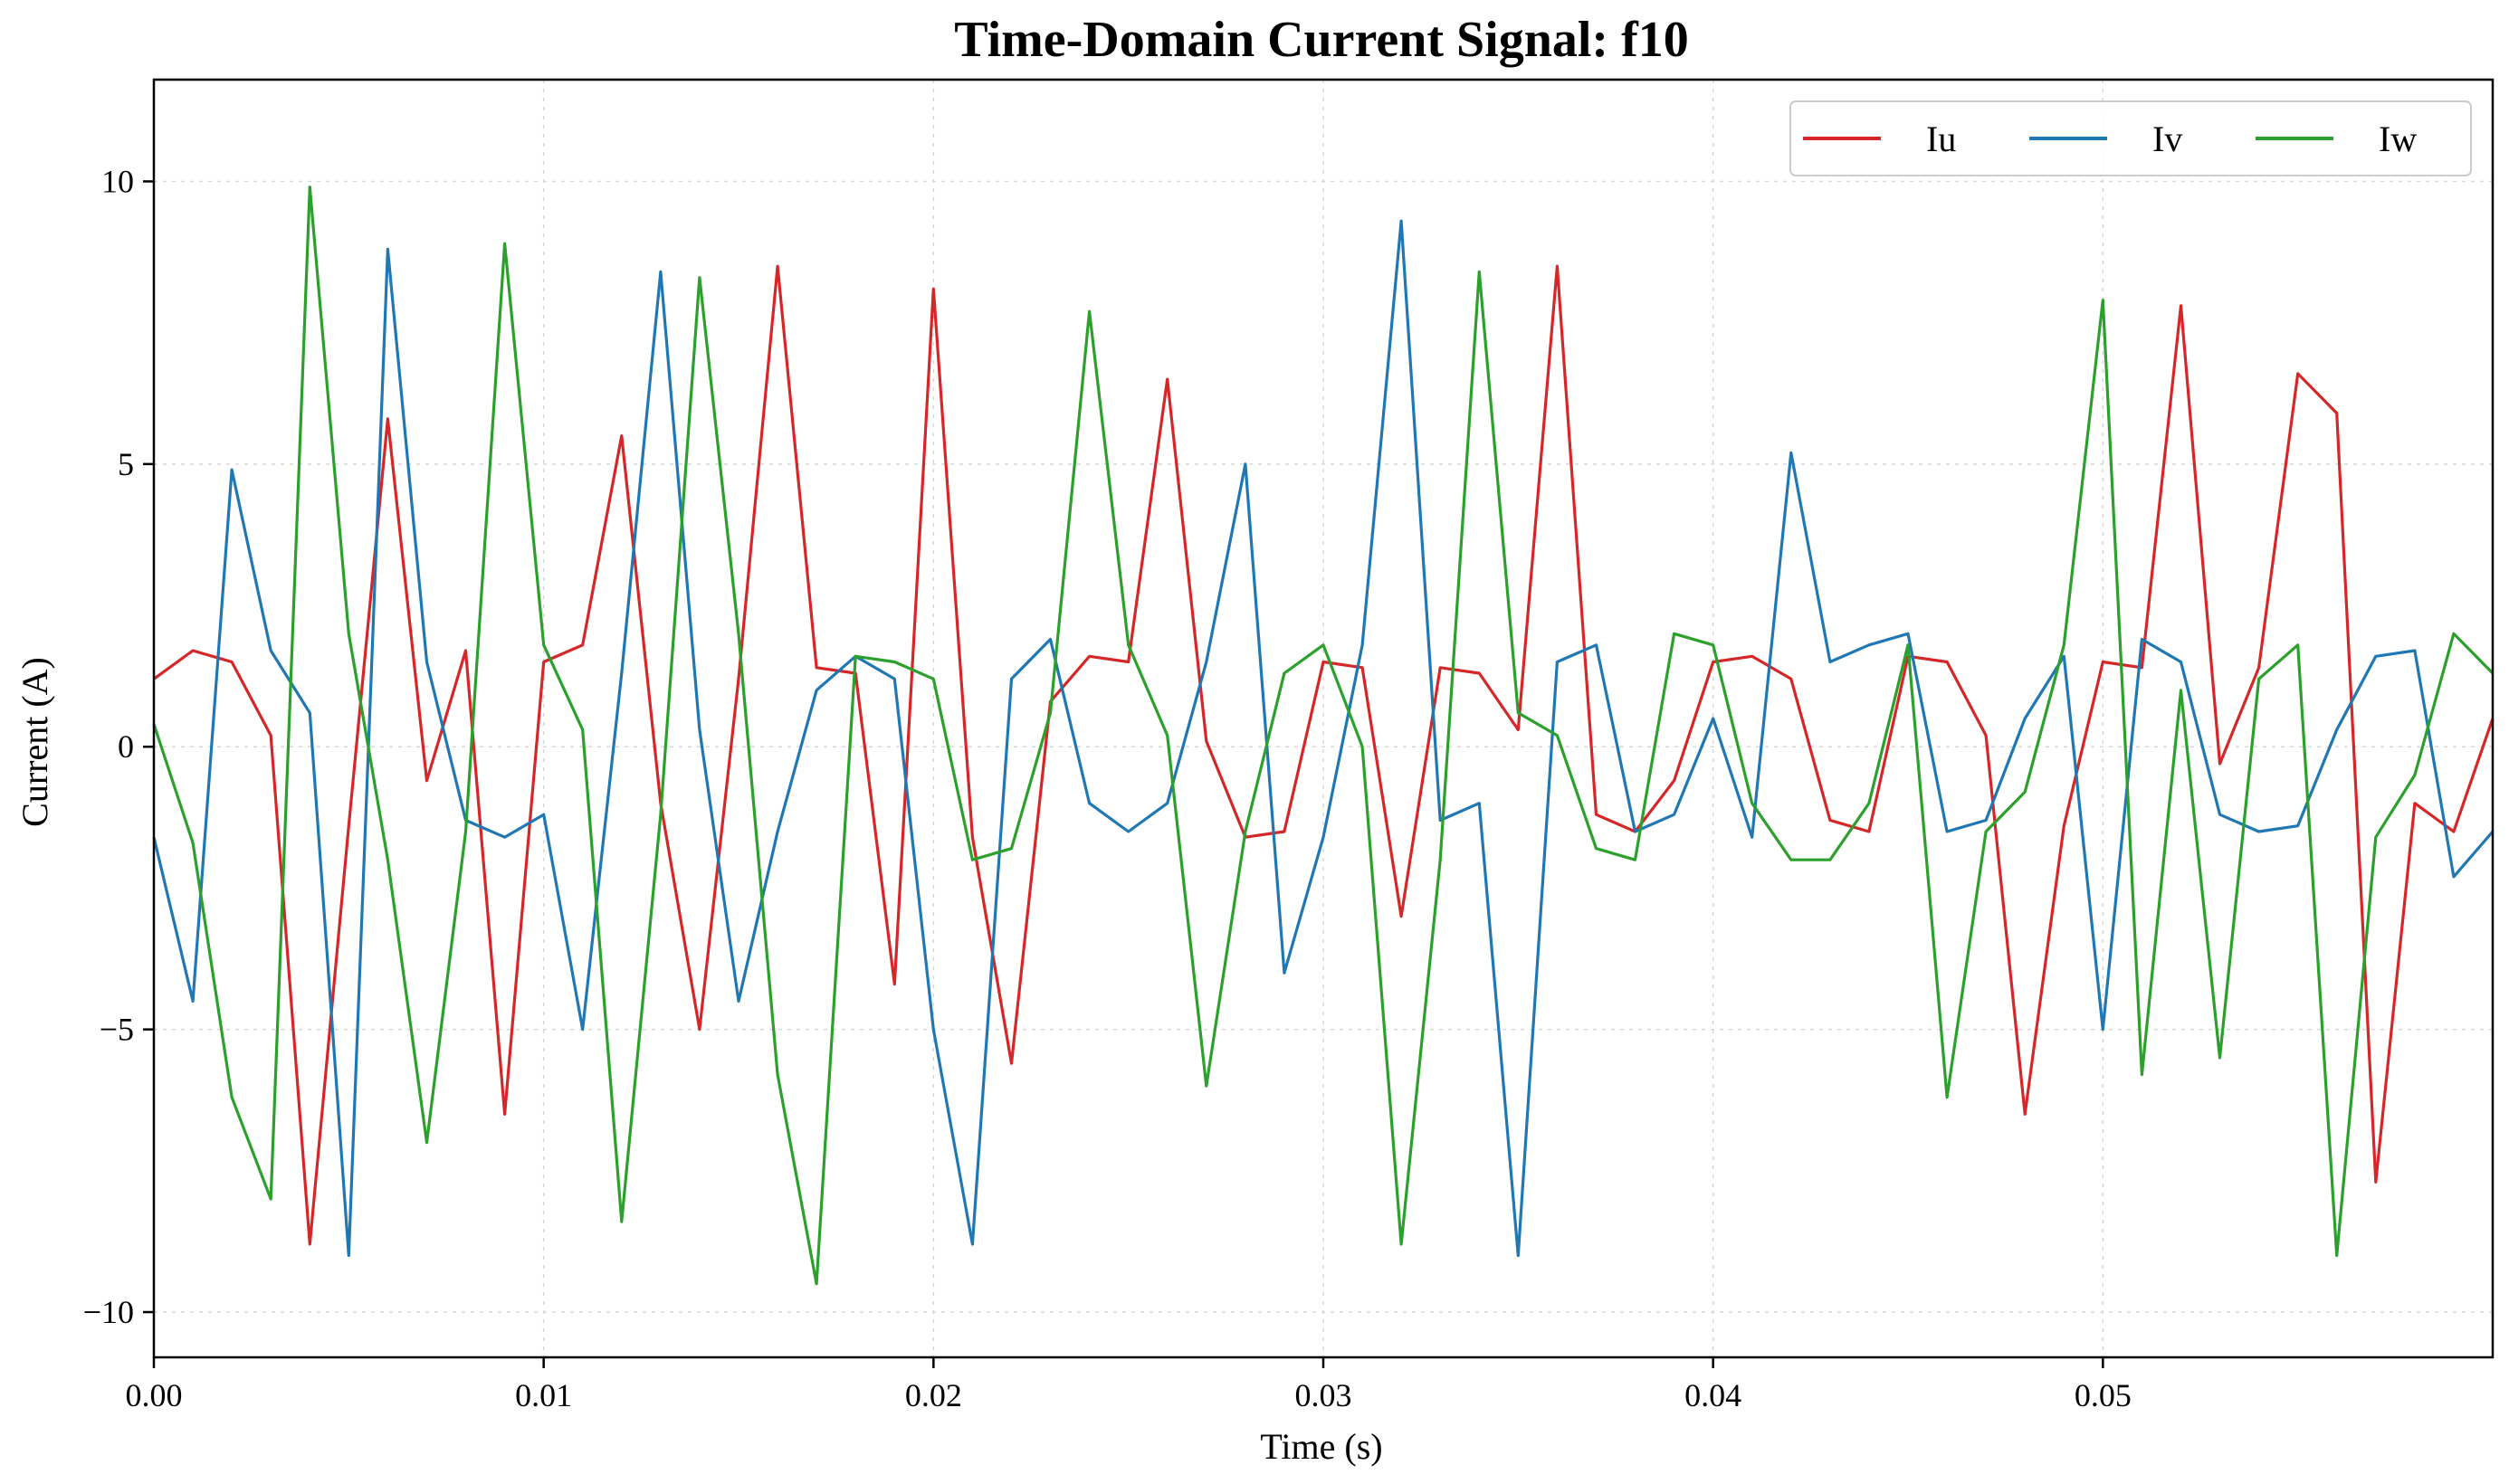 This screenshot has height=1484, width=2509. What do you see at coordinates (34, 742) in the screenshot?
I see `y-axis-label: Current (A)` at bounding box center [34, 742].